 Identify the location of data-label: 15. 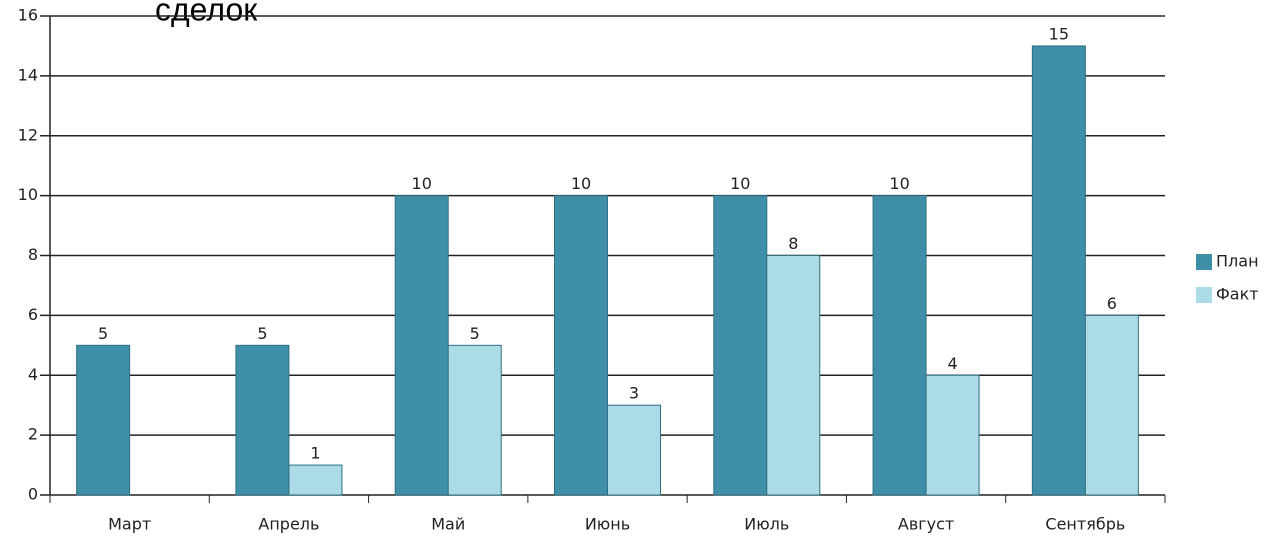
(1059, 33).